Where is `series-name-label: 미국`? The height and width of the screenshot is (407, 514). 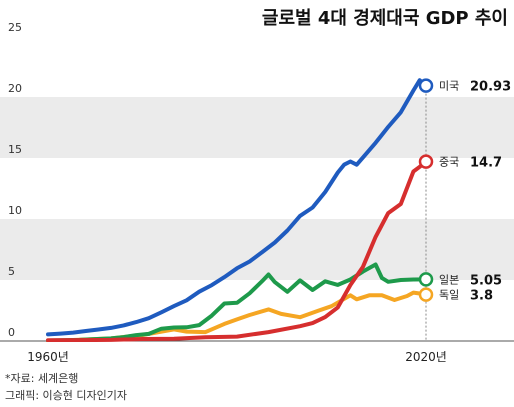 series-name-label: 미국 is located at coordinates (449, 86).